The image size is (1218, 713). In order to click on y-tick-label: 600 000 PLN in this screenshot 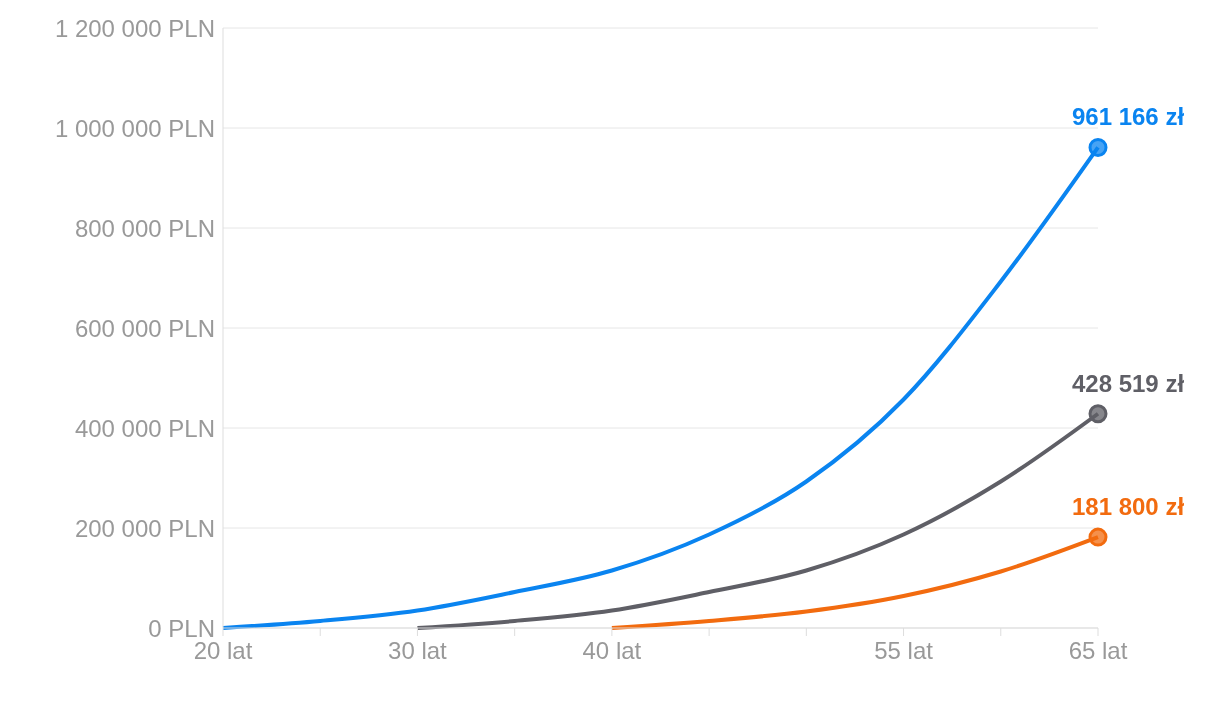, I will do `click(144, 328)`.